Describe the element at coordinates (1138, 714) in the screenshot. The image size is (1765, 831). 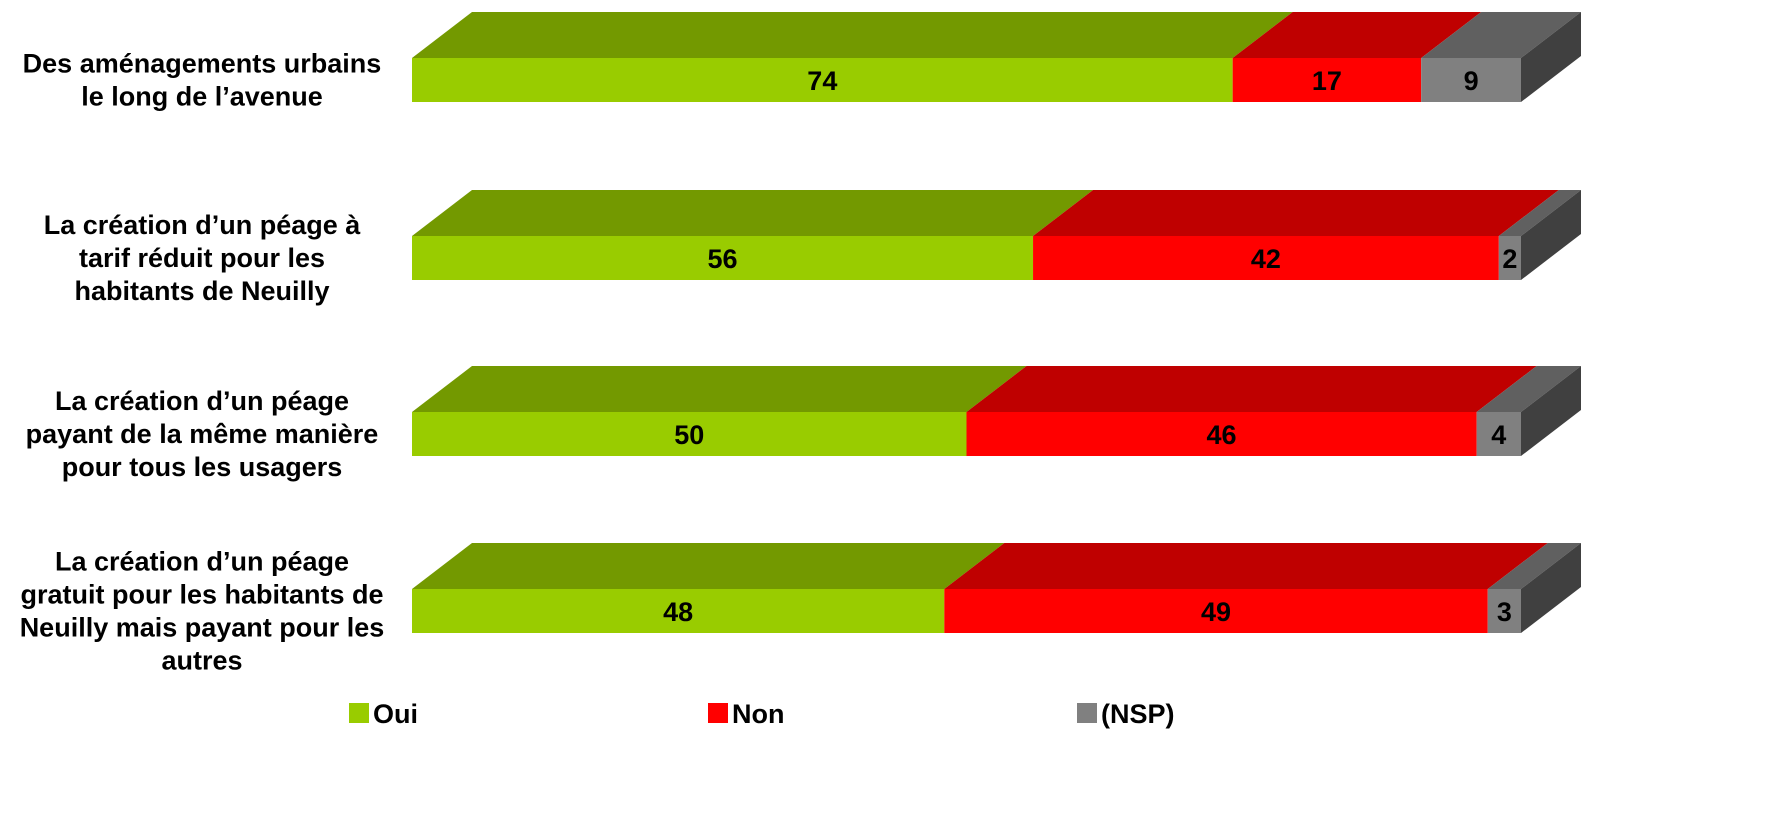
I see `legend-label-nsp: (NSP)` at that location.